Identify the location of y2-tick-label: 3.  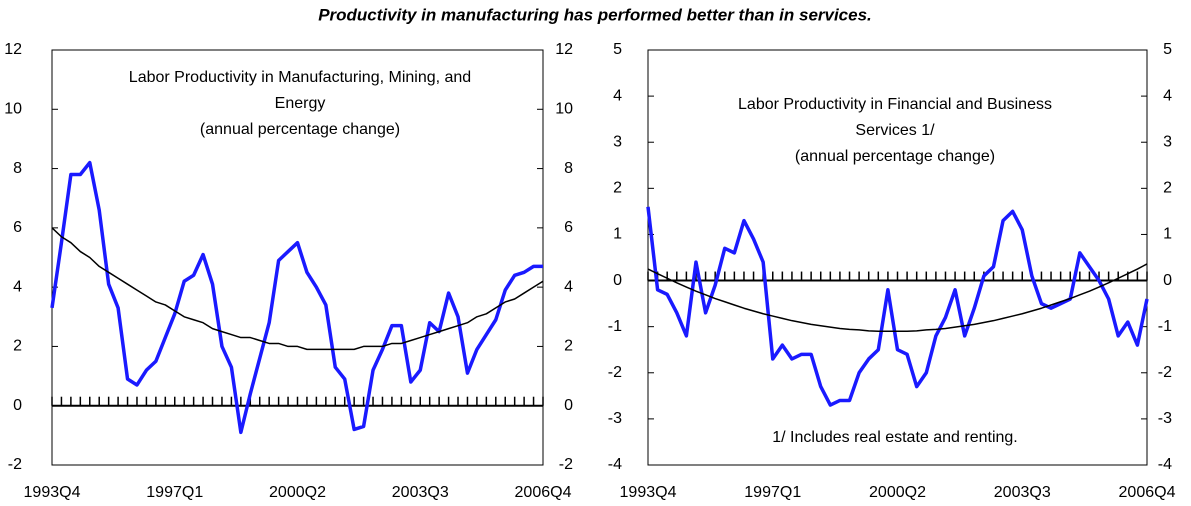
(1167, 141).